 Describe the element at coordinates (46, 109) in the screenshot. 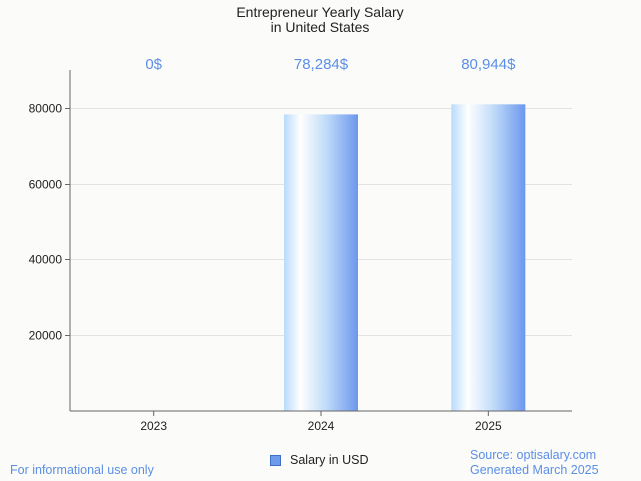

I see `y-tick-label: 80000` at that location.